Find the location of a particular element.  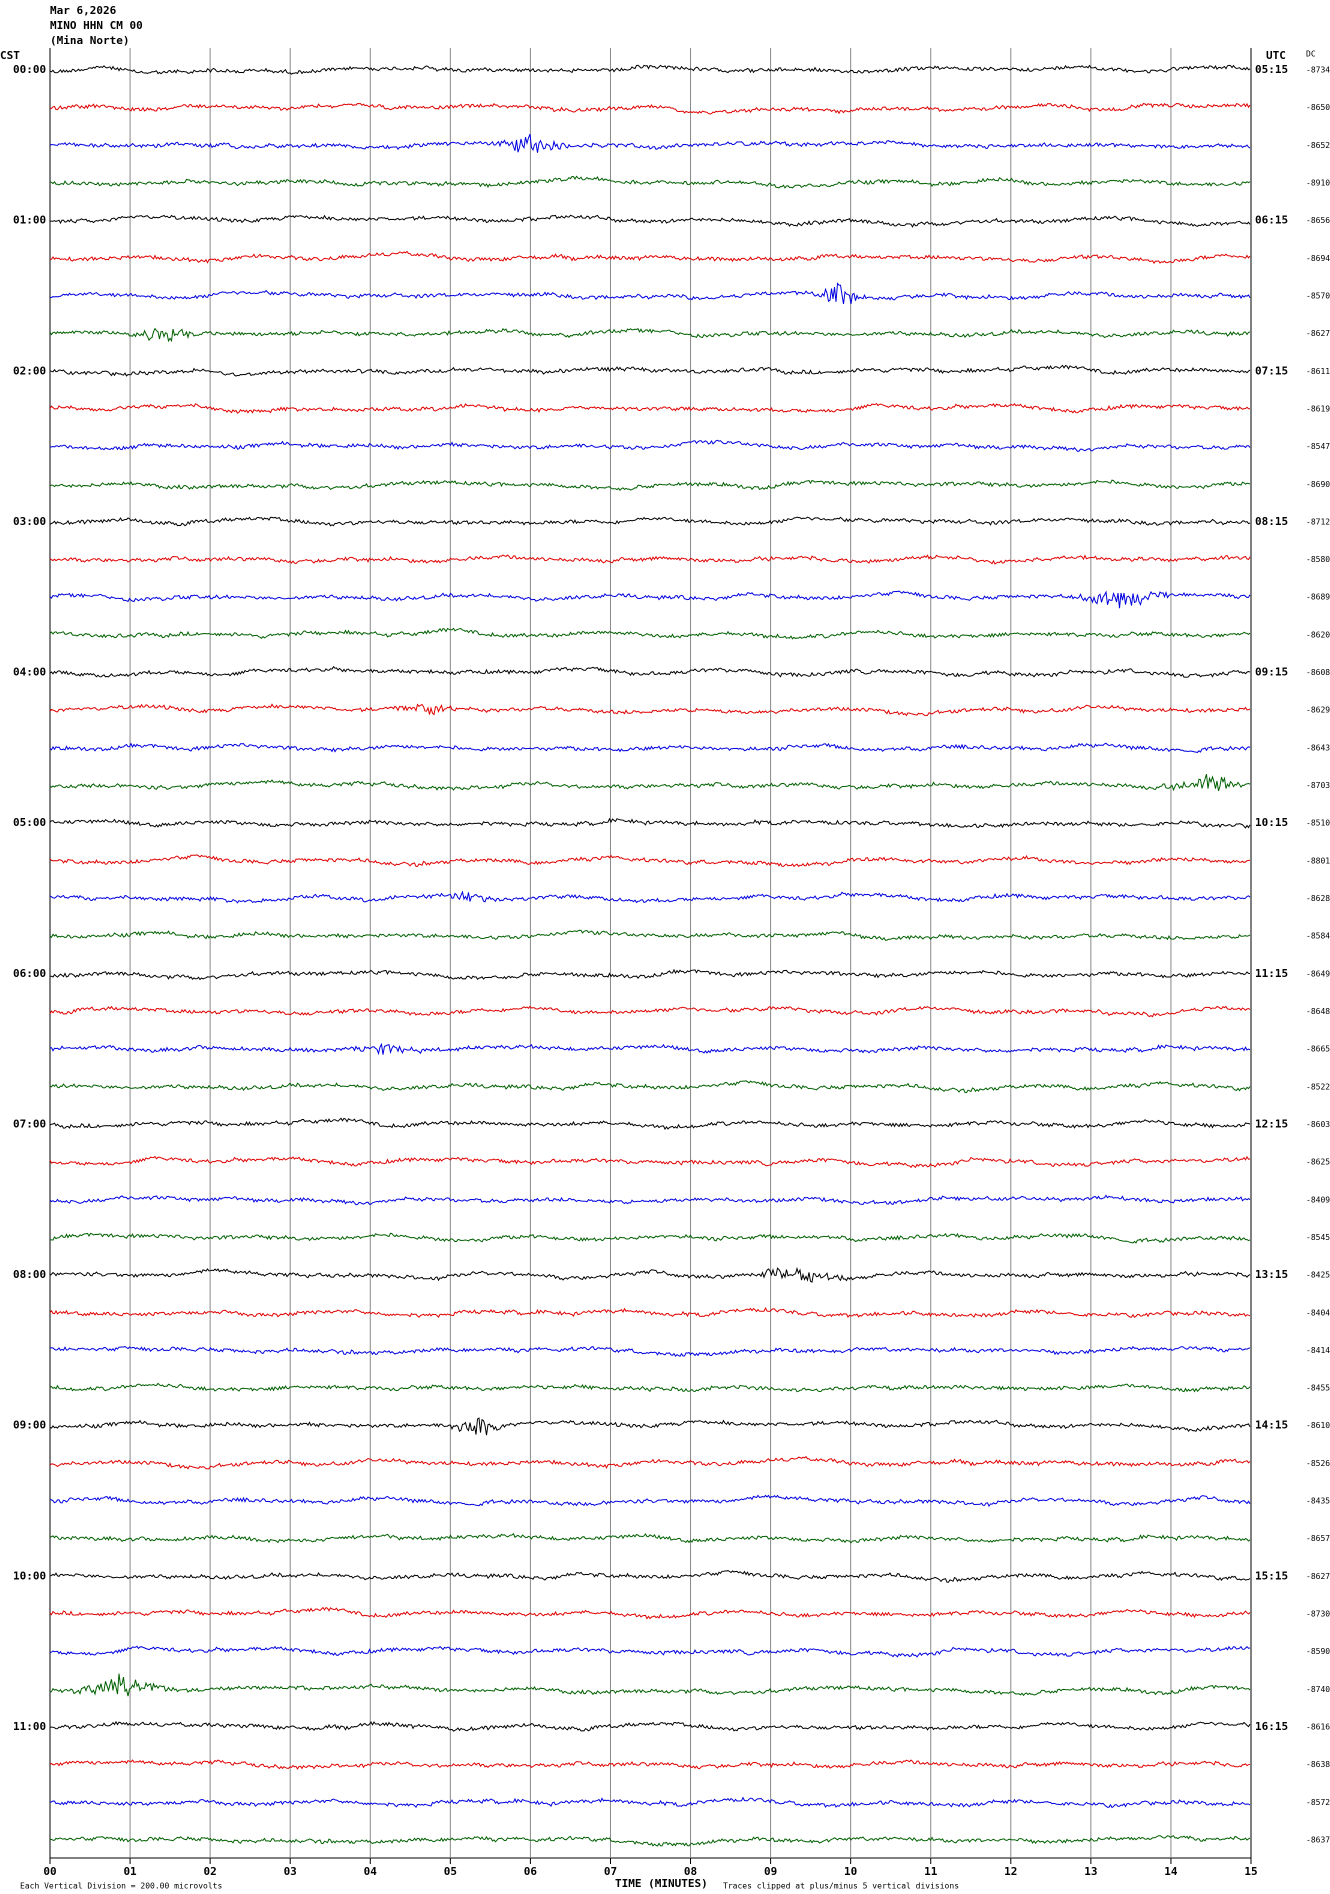

x-tick-label: 12 is located at coordinates (1010, 1871).